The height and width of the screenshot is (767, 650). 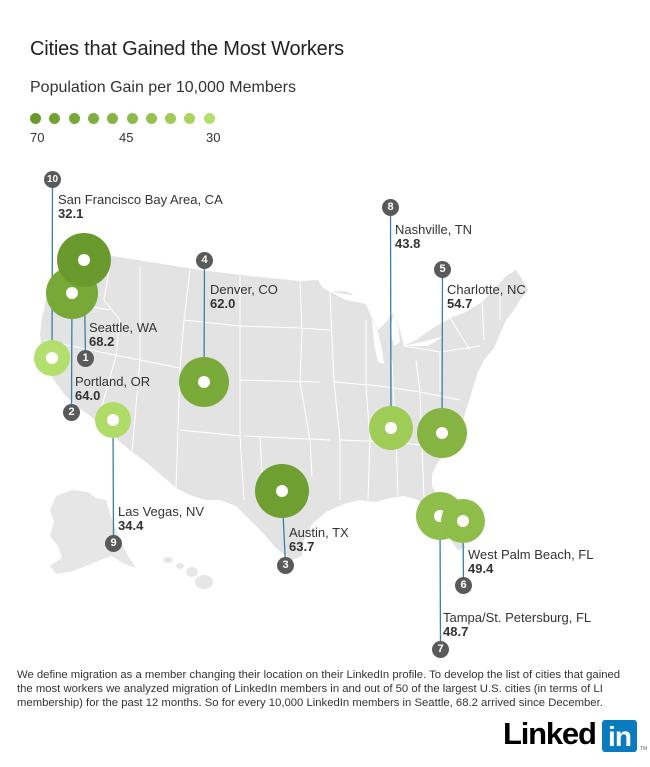 I want to click on hawaii-land, so click(x=188, y=573).